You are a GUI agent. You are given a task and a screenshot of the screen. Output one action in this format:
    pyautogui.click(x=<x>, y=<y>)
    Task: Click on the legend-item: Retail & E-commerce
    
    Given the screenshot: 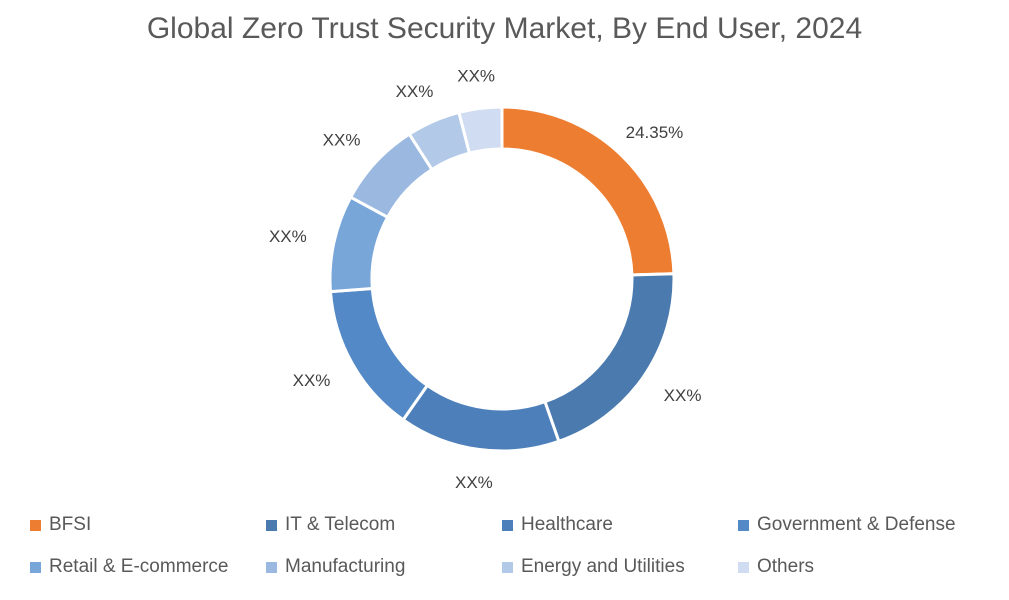 What is the action you would take?
    pyautogui.click(x=148, y=567)
    